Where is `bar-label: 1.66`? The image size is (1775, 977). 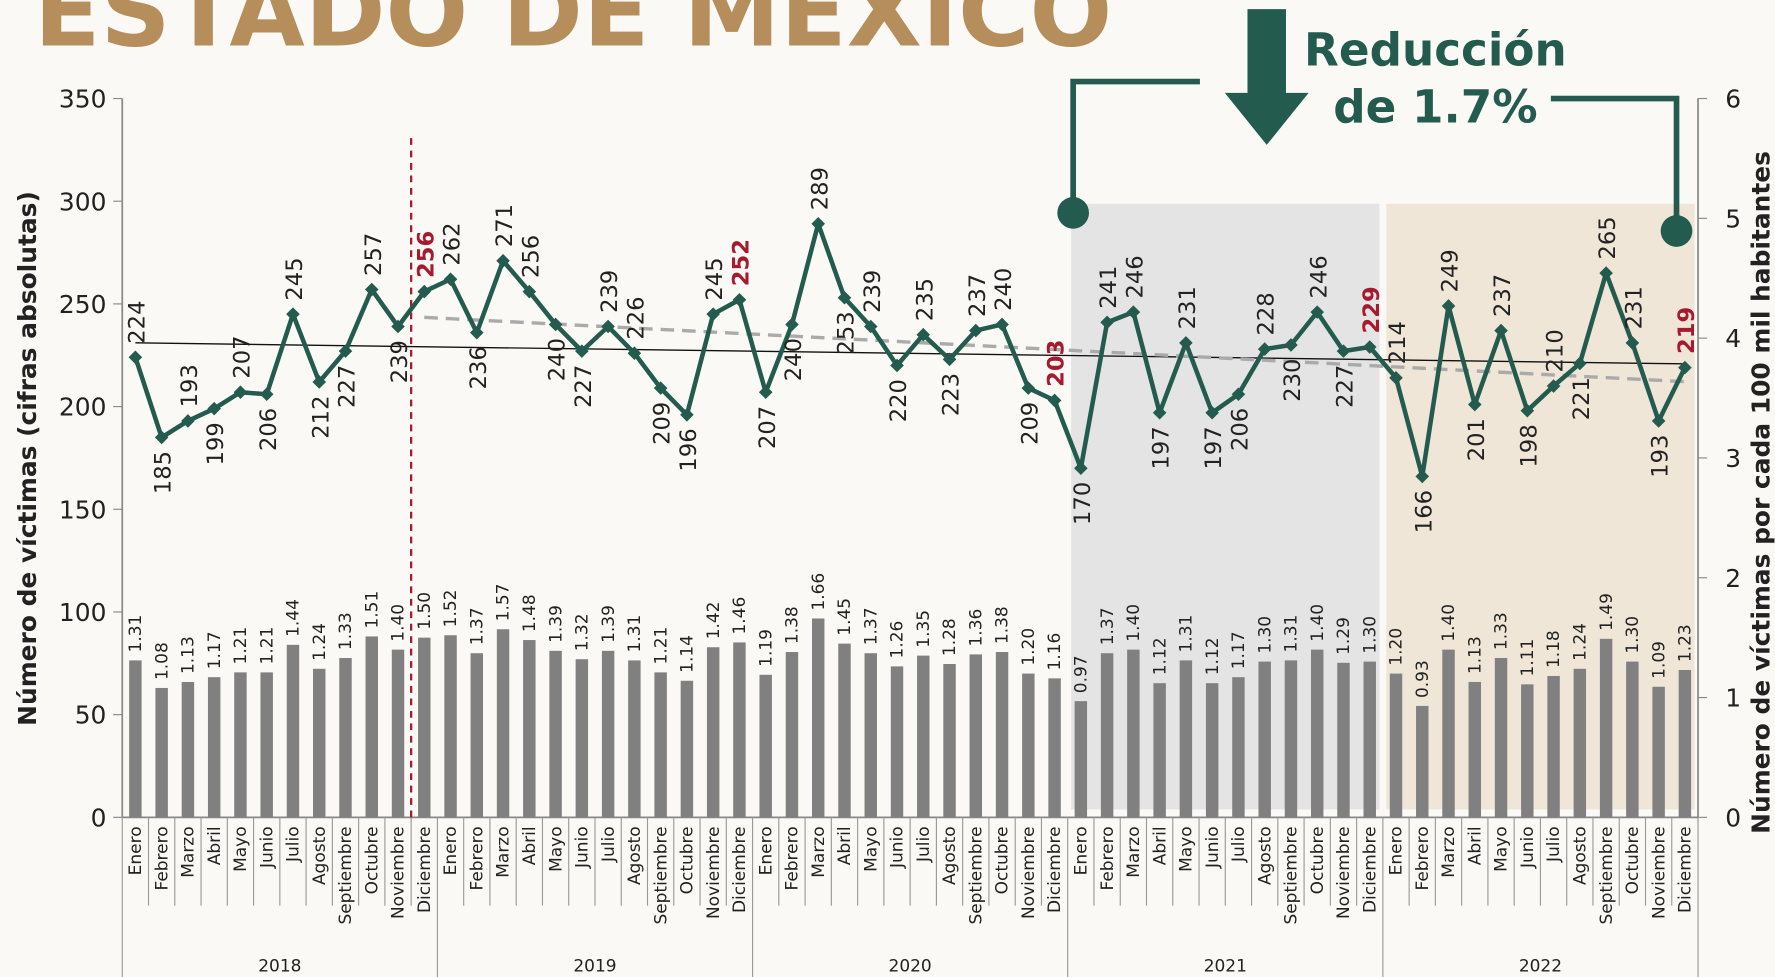 bar-label: 1.66 is located at coordinates (819, 592).